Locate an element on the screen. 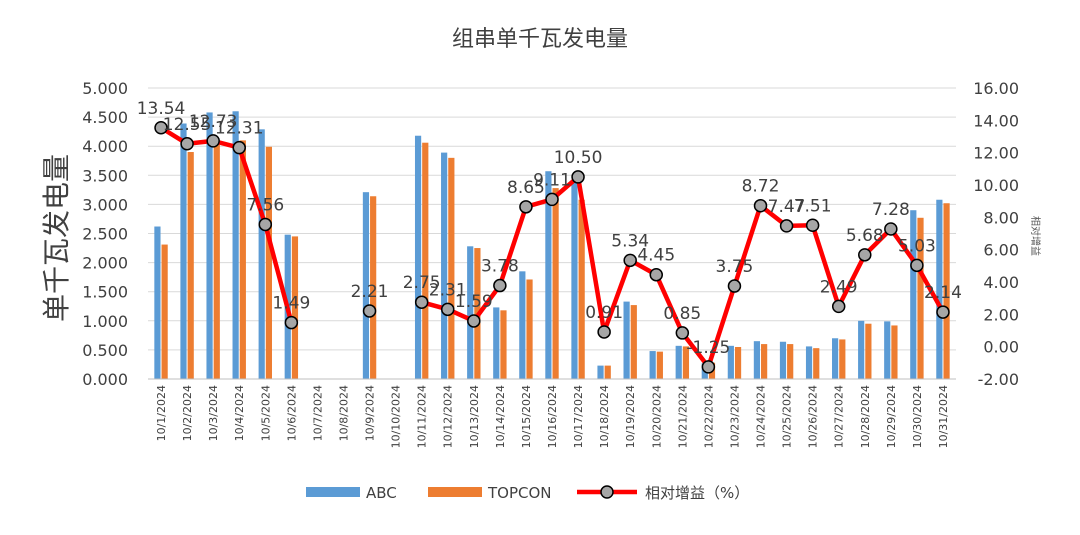  legend-swatch-topcon is located at coordinates (455, 492).